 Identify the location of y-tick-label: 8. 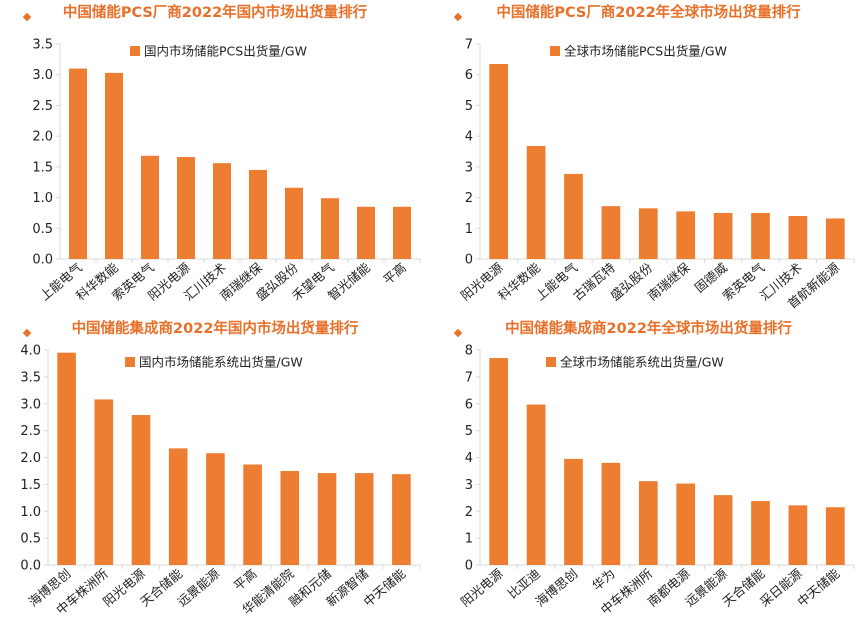
(469, 351).